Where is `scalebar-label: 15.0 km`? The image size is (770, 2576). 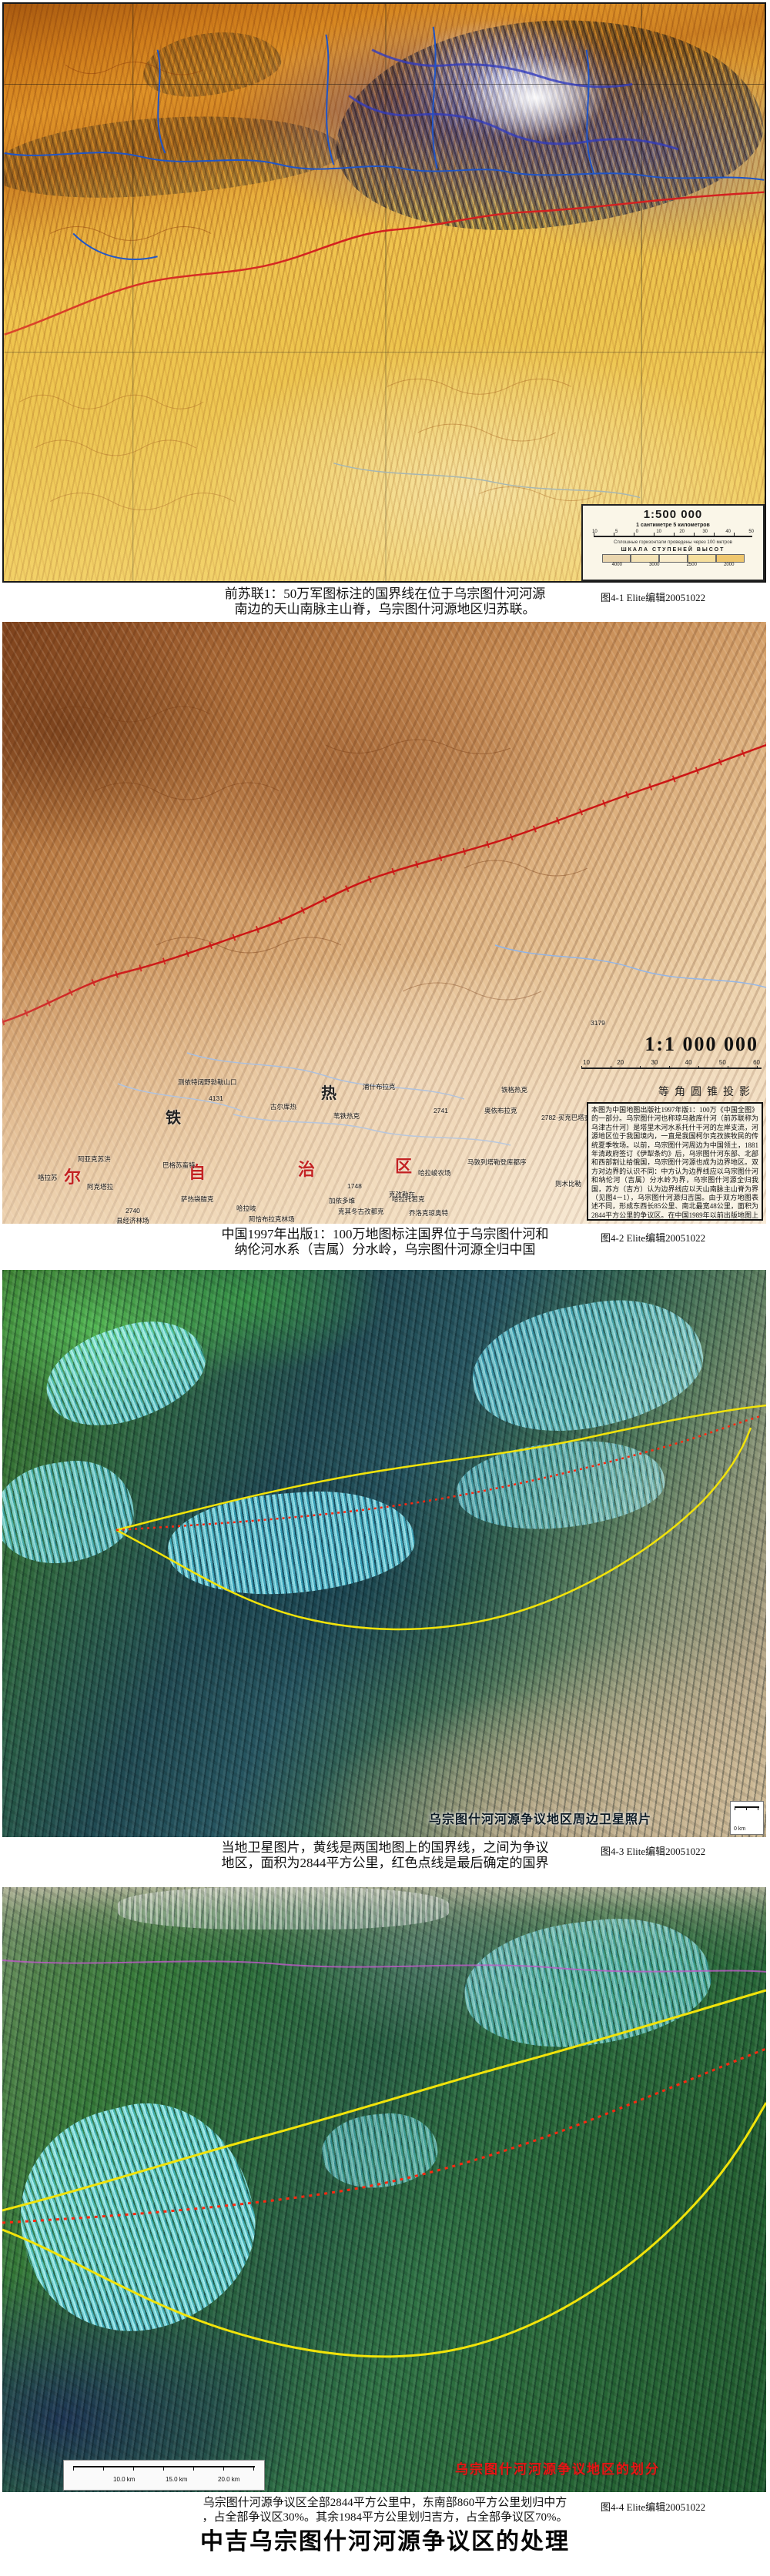 scalebar-label: 15.0 km is located at coordinates (177, 2479).